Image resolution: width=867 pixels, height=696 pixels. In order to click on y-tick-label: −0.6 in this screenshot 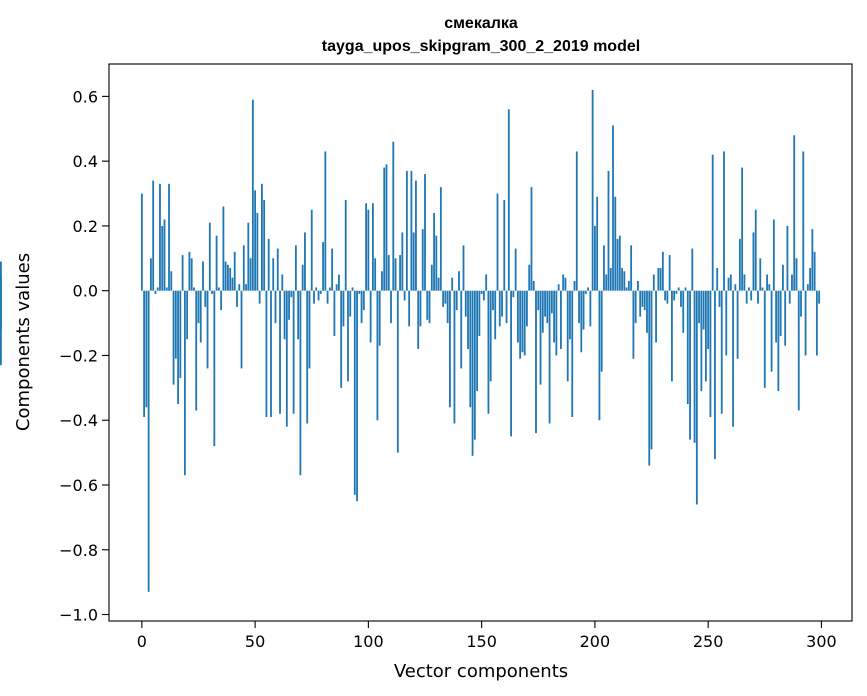, I will do `click(78, 485)`.